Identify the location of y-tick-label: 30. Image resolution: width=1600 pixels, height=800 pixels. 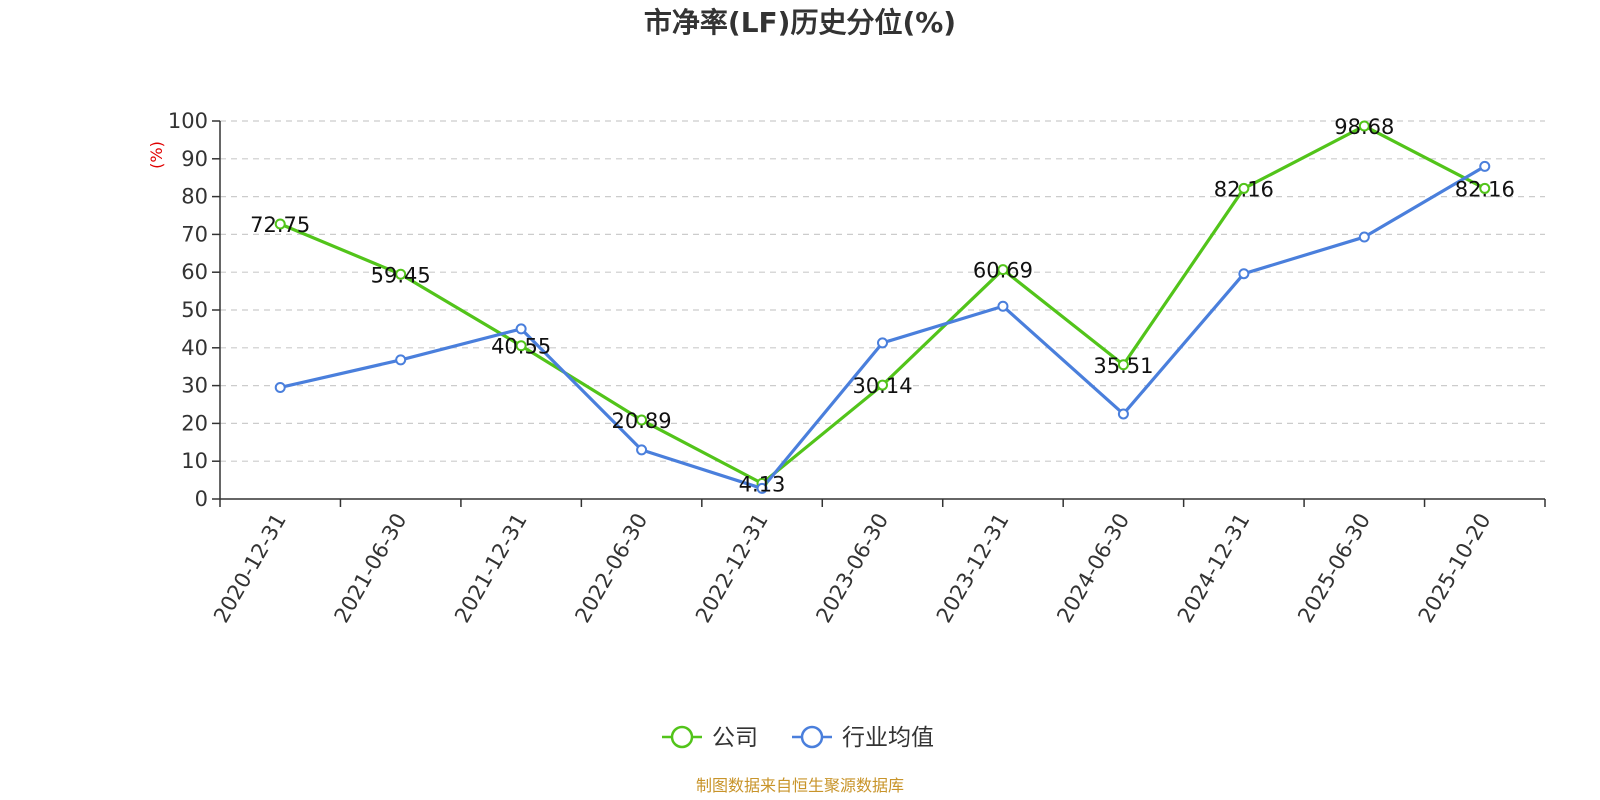
(194, 386).